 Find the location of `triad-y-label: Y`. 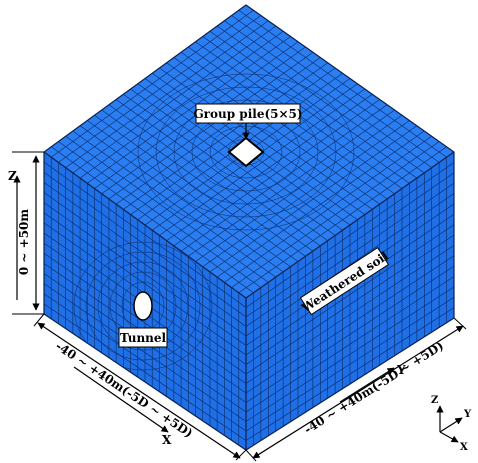

triad-y-label: Y is located at coordinates (467, 414).